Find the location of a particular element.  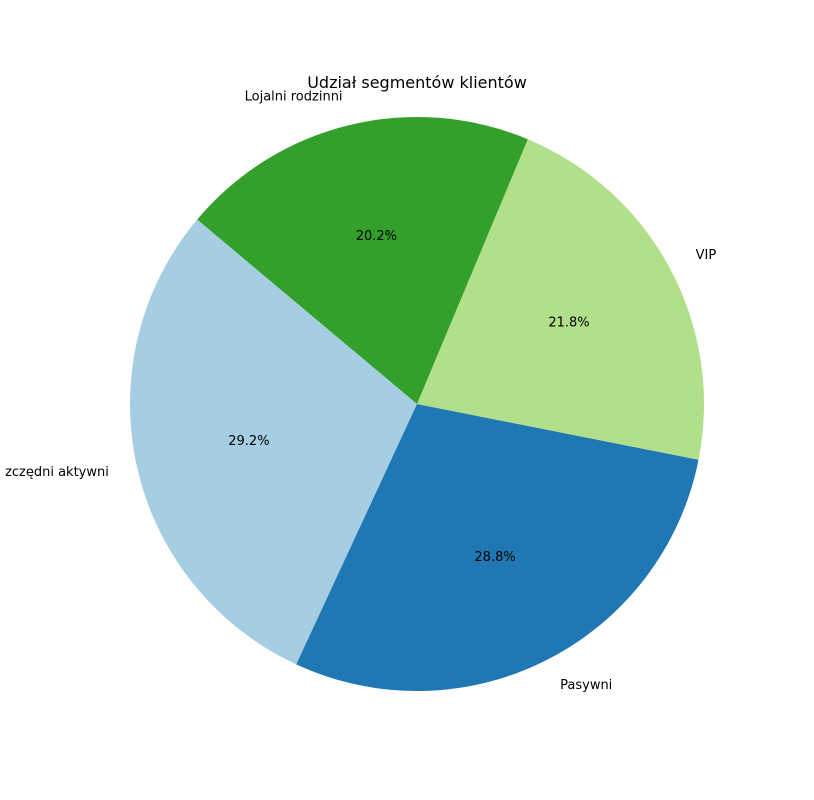

pct-label-oszczedni-aktywni: 29.2% is located at coordinates (248, 441).